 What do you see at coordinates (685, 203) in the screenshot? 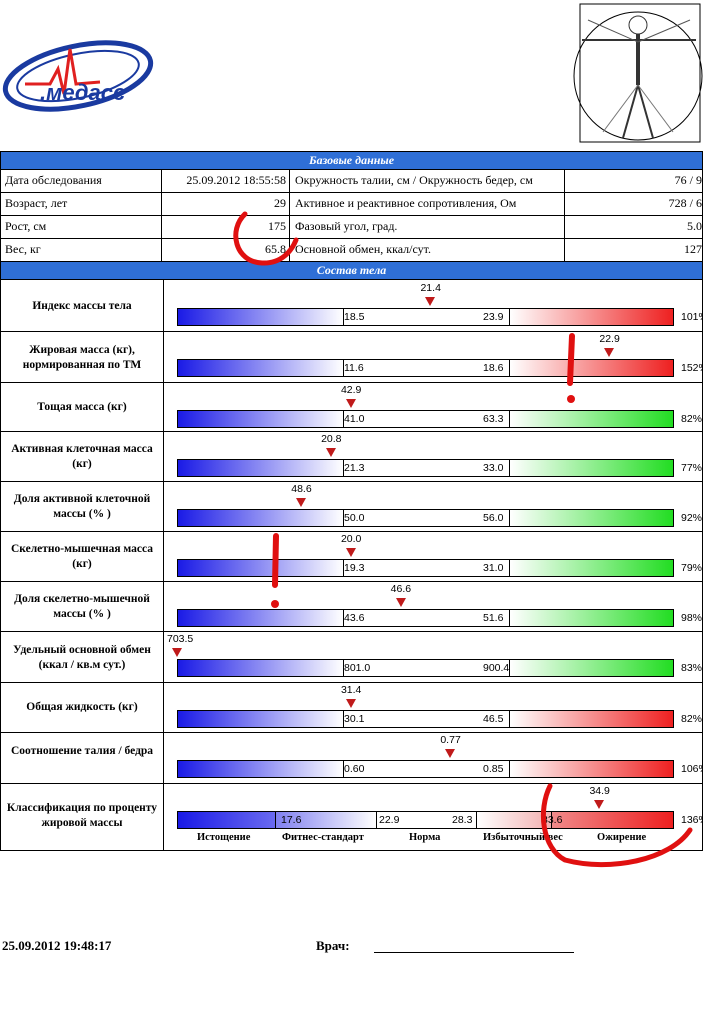
I see `basic-right-value: 728 / 6` at bounding box center [685, 203].